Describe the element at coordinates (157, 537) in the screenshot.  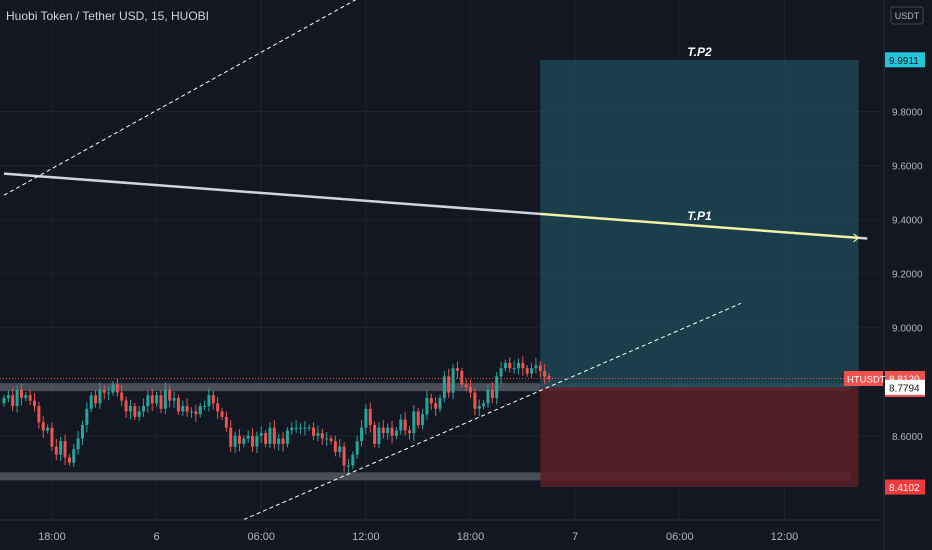
I see `time-tick-label: 6` at that location.